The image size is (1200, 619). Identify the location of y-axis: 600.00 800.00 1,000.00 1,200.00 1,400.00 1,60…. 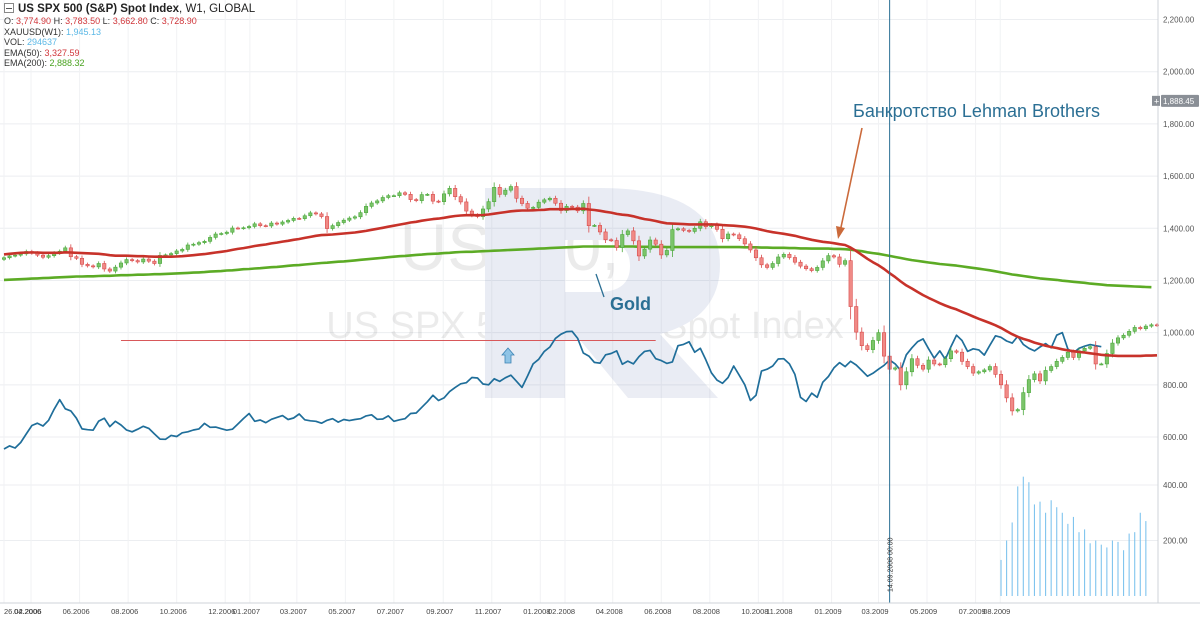
(1175, 301).